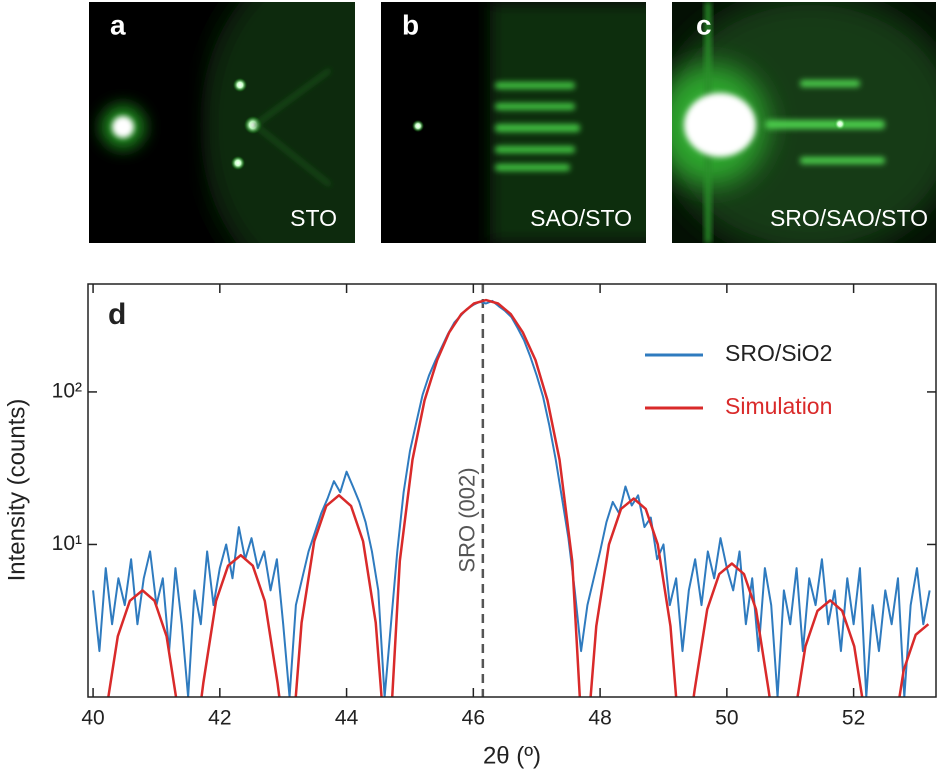 The width and height of the screenshot is (938, 778). What do you see at coordinates (581, 218) in the screenshot?
I see `panel-caption: SAO/STO` at bounding box center [581, 218].